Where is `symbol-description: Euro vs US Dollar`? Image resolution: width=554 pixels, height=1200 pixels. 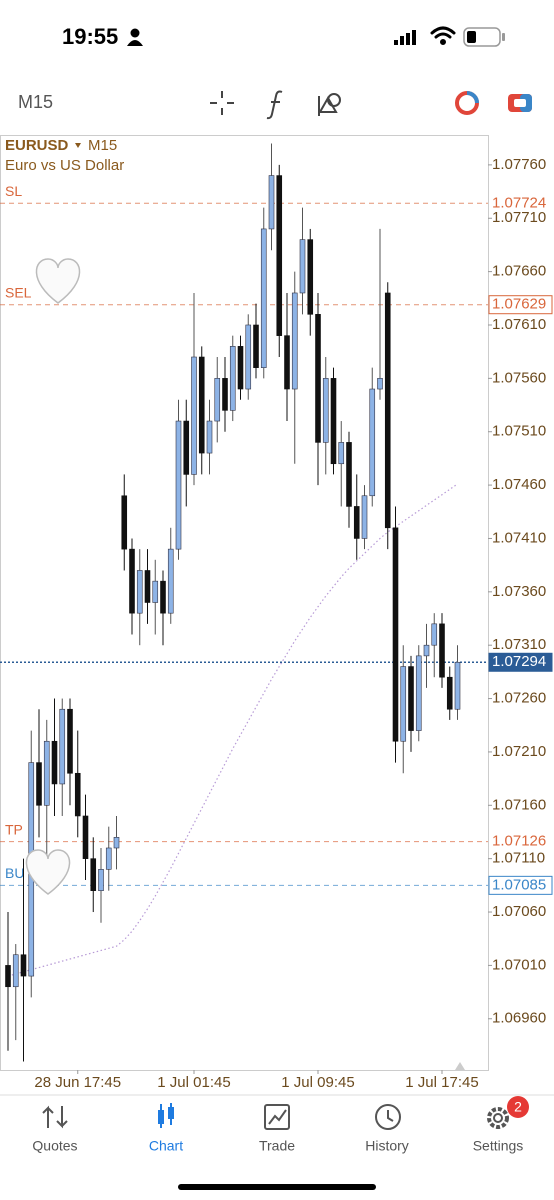 symbol-description: Euro vs US Dollar is located at coordinates (64, 165).